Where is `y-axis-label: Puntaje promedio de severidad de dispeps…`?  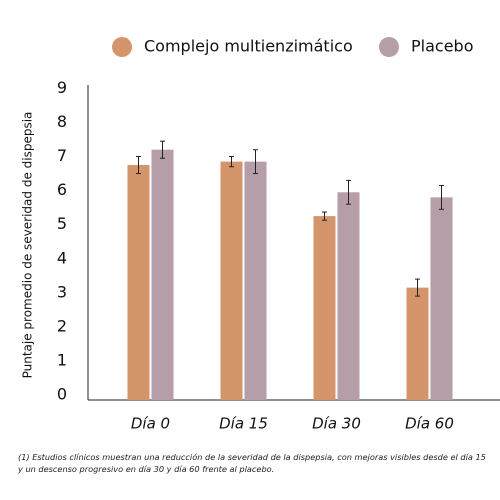
y-axis-label: Puntaje promedio de severidad de dispeps… is located at coordinates (28, 245).